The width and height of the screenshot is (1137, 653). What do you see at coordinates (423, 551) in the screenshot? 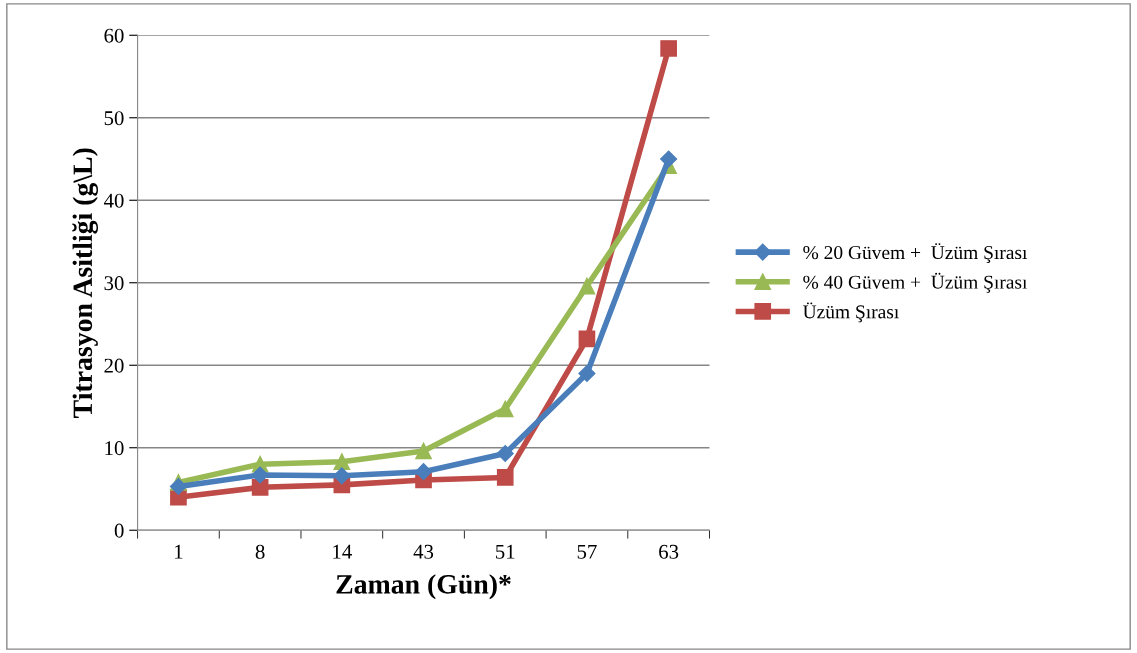
I see `x-tick-label: 43` at bounding box center [423, 551].